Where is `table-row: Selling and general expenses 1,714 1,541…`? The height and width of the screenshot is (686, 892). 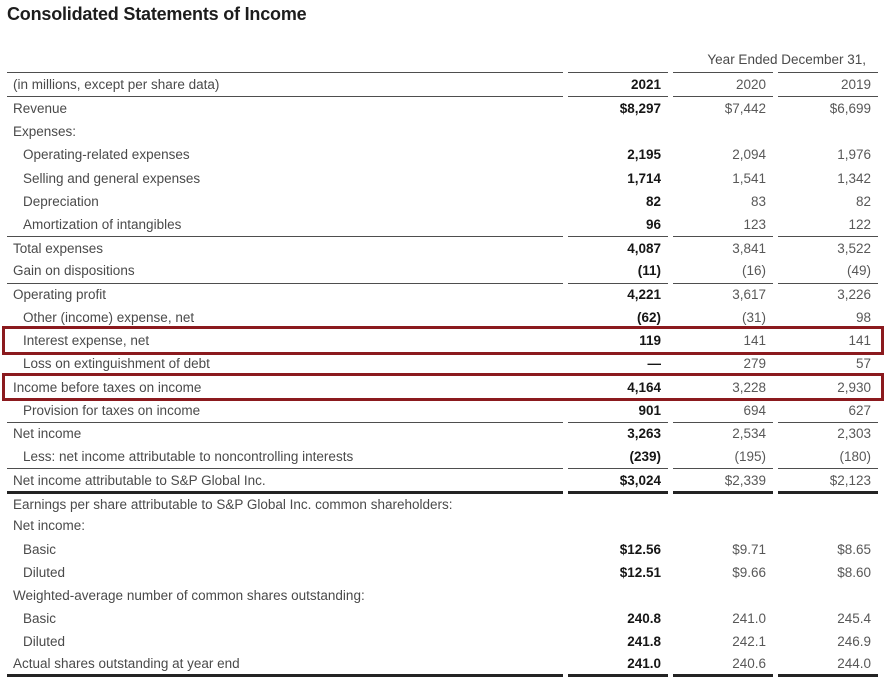
table-row: Selling and general expenses 1,714 1,541… is located at coordinates (442, 178).